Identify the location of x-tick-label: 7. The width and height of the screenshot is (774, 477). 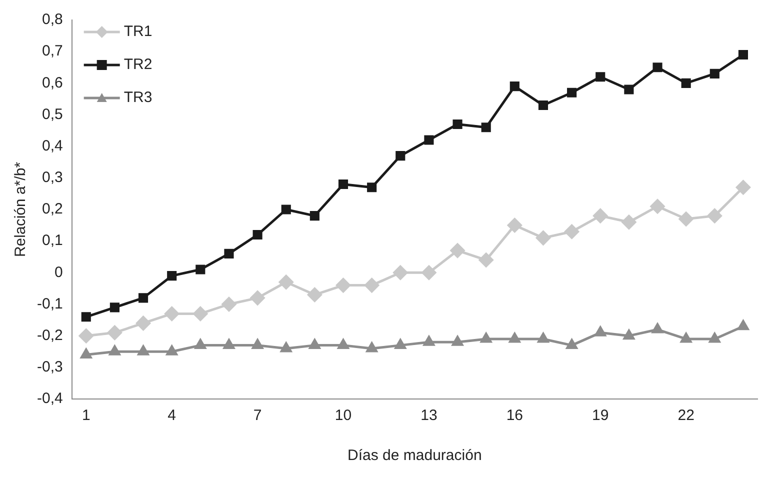
(257, 415).